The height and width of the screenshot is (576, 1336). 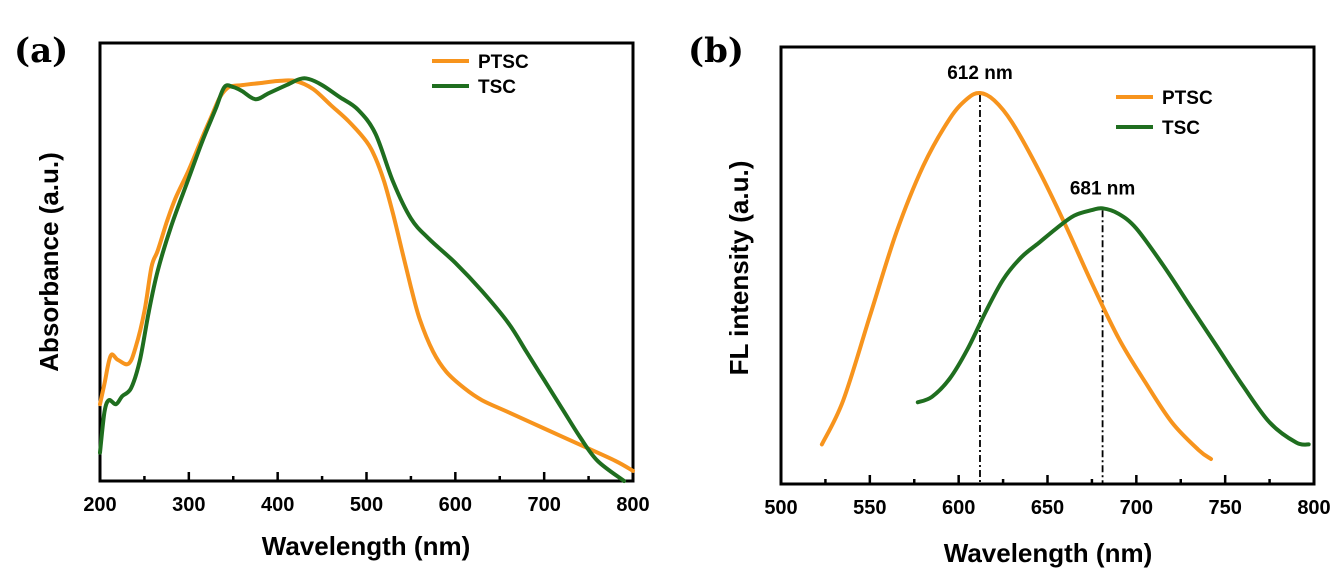 What do you see at coordinates (716, 51) in the screenshot?
I see `panel-b-label: (b)` at bounding box center [716, 51].